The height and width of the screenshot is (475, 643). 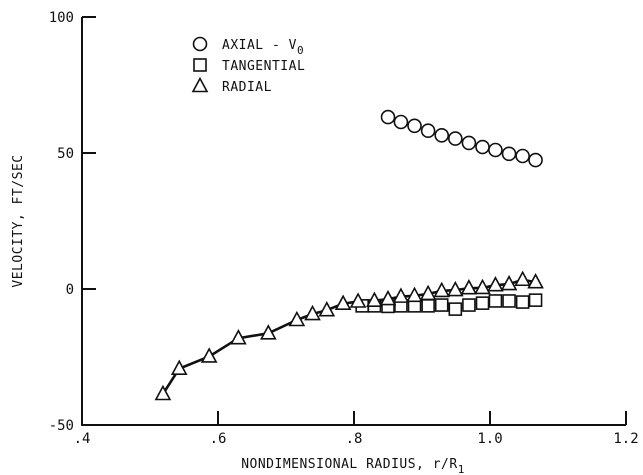 What do you see at coordinates (61, 426) in the screenshot?
I see `y-tick-label: -50` at bounding box center [61, 426].